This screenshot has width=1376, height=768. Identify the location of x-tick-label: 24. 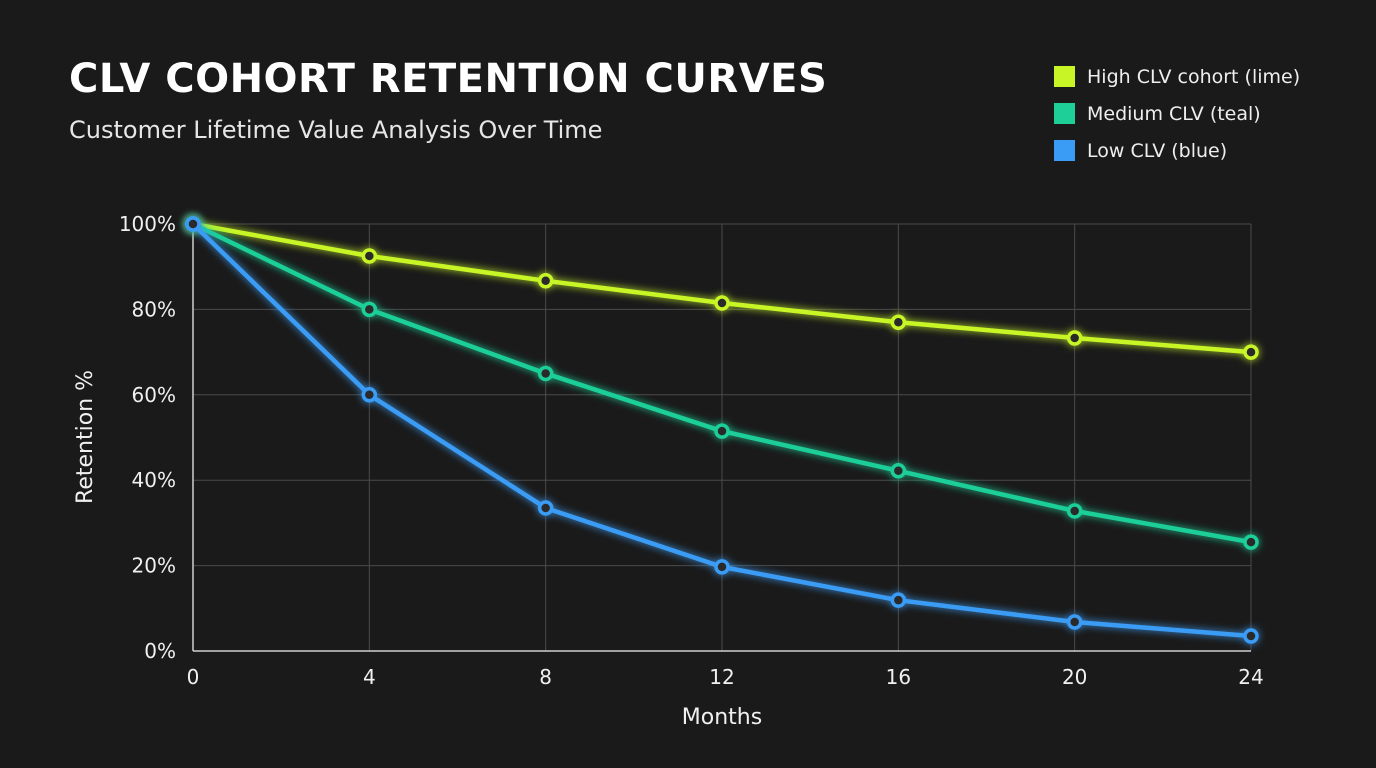
(1250, 677).